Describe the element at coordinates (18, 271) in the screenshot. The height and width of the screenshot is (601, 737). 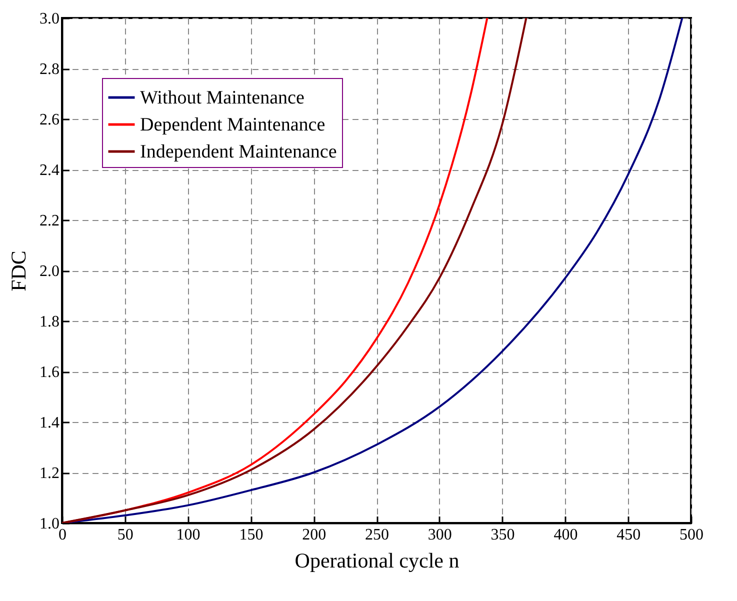
I see `y-axis-title: FDC` at that location.